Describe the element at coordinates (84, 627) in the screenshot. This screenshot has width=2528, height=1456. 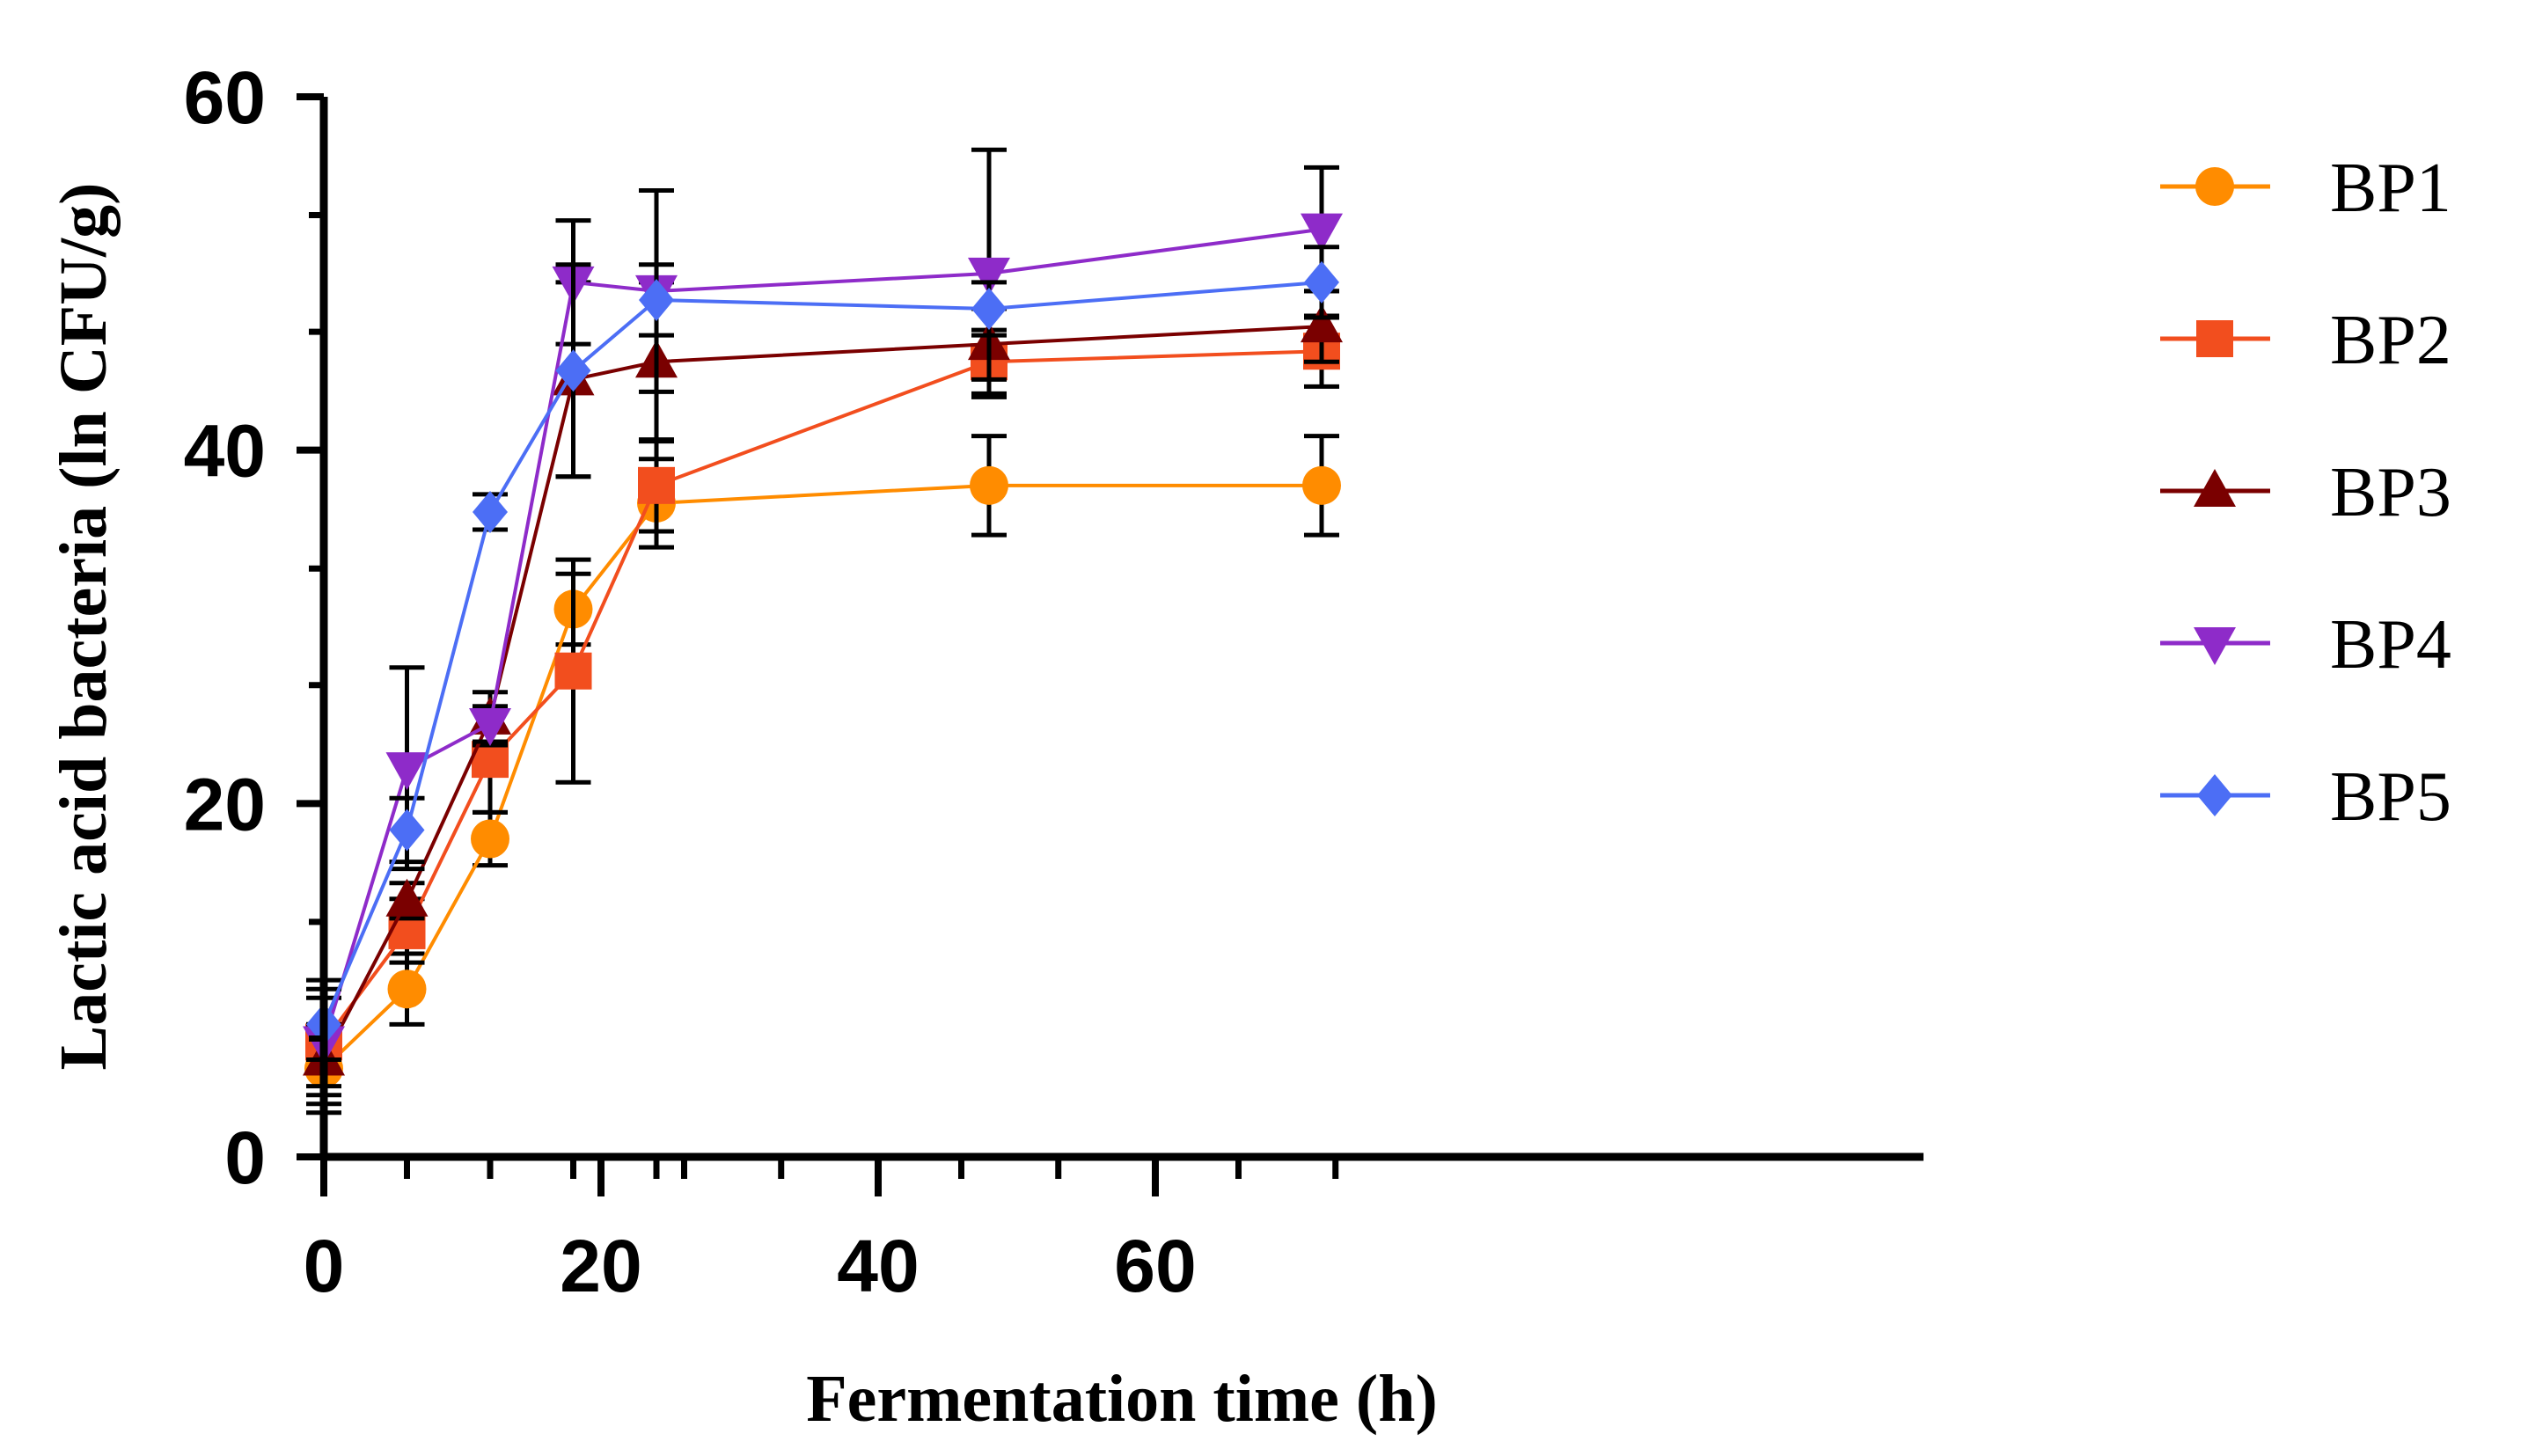
I see `y-axis-title: Lactic acid bacteria (ln CFU/g)` at that location.